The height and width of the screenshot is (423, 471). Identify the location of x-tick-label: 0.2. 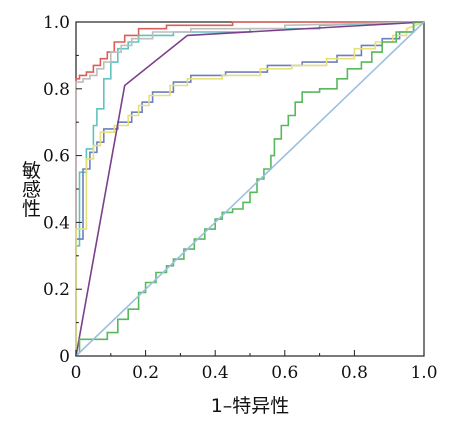
(145, 373).